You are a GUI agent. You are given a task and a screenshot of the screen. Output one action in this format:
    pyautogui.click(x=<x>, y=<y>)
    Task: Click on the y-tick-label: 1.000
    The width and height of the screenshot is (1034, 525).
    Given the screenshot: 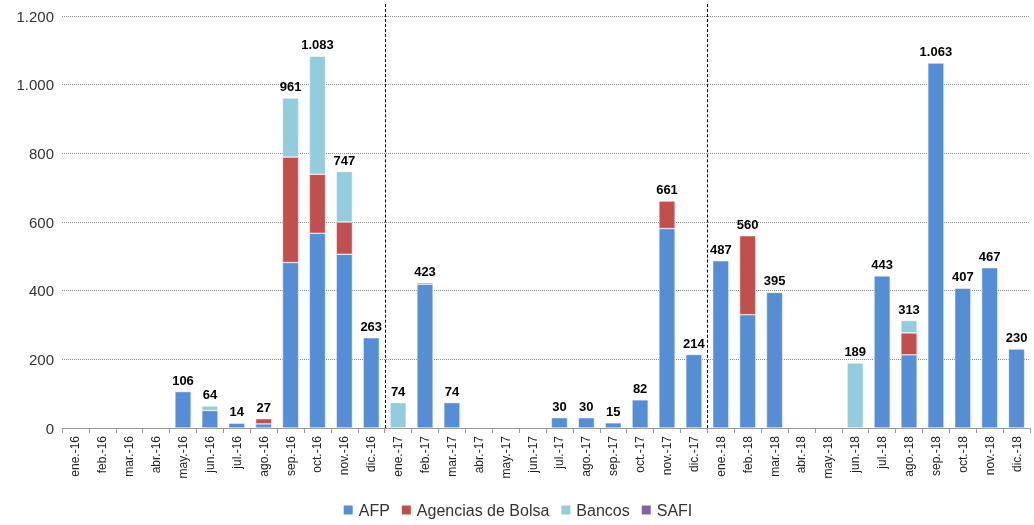 What is the action you would take?
    pyautogui.click(x=35, y=85)
    